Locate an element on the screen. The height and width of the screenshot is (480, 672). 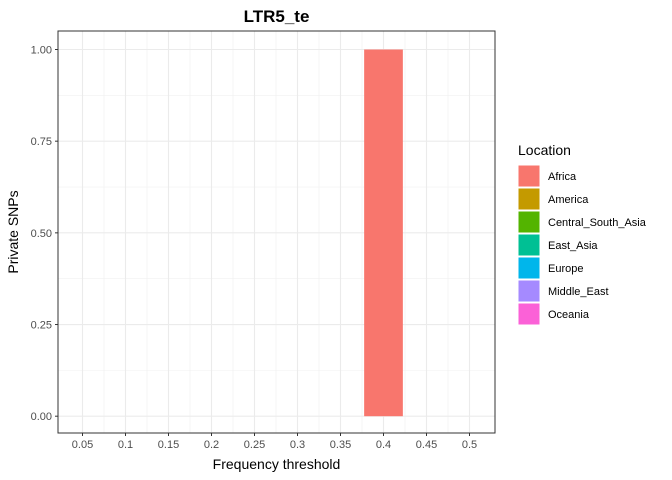
x-tick-label: 0.25 is located at coordinates (254, 445).